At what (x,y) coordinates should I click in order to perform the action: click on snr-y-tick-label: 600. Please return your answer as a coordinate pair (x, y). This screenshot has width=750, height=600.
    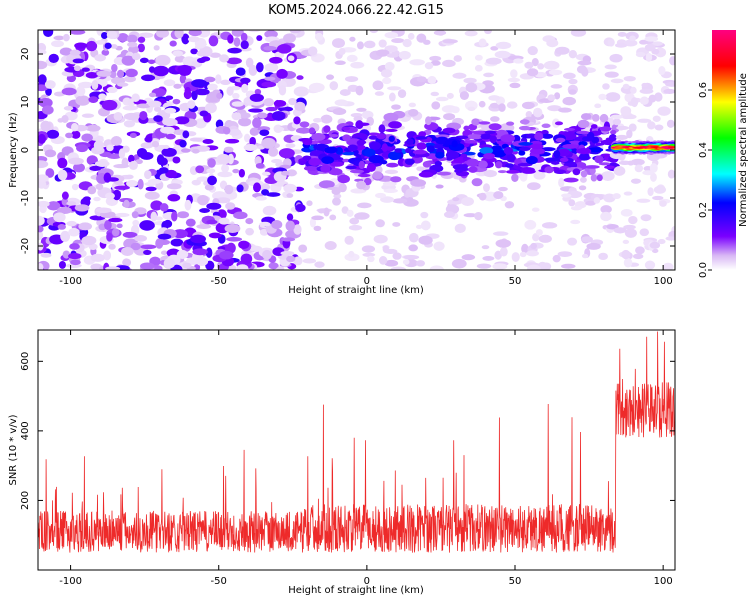
    Looking at the image, I should click on (25, 361).